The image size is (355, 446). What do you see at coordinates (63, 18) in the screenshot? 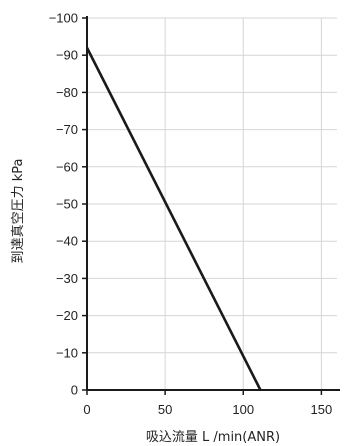
I see `y-tick-label: −100` at bounding box center [63, 18].